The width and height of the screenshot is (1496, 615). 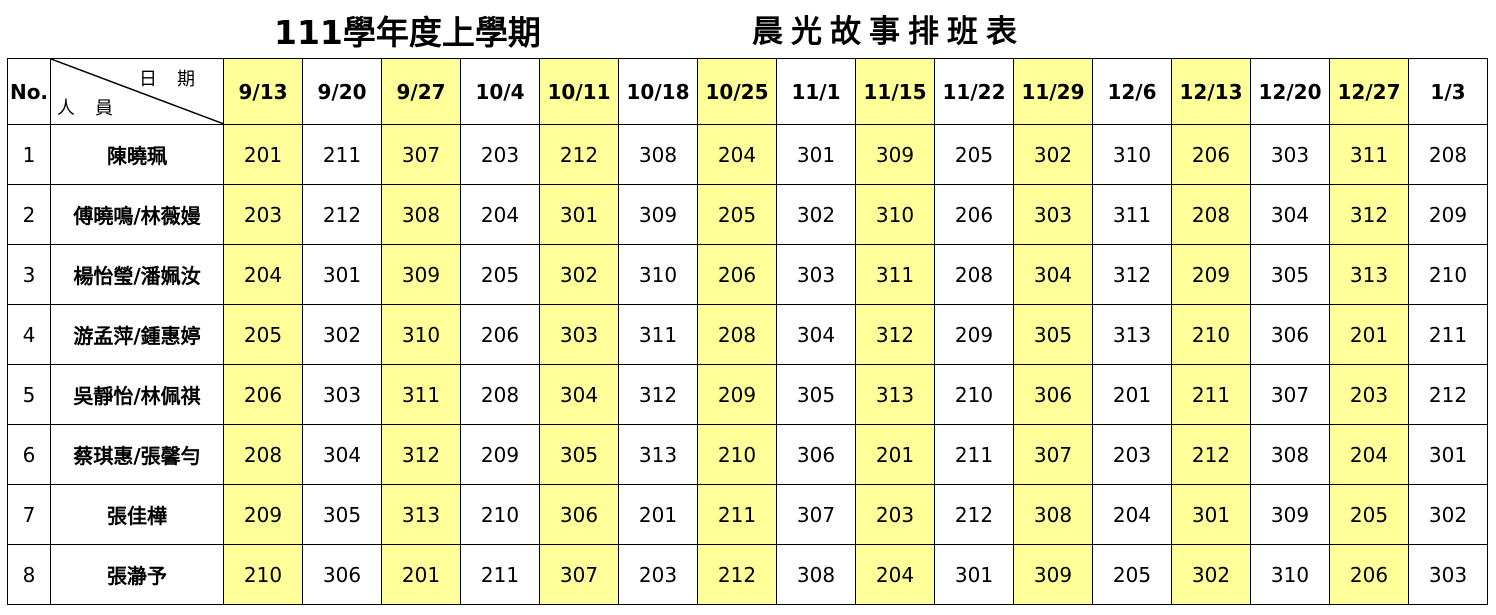 I want to click on row-number: 8, so click(x=29, y=574).